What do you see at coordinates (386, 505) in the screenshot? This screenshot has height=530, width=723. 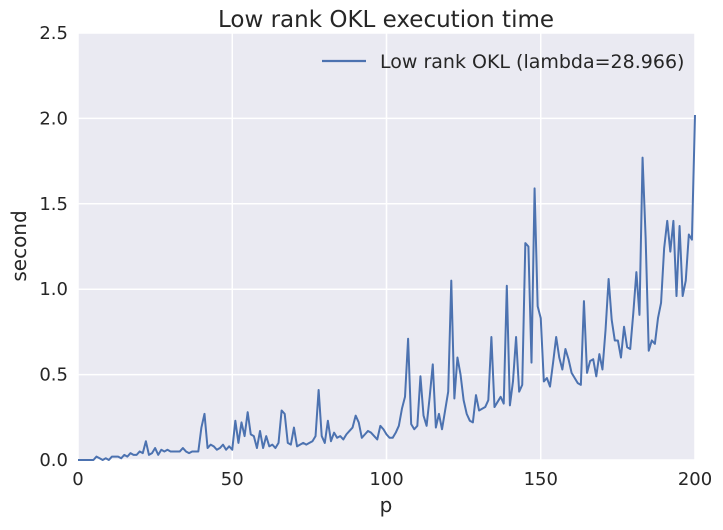 I see `x-axis-label: p` at bounding box center [386, 505].